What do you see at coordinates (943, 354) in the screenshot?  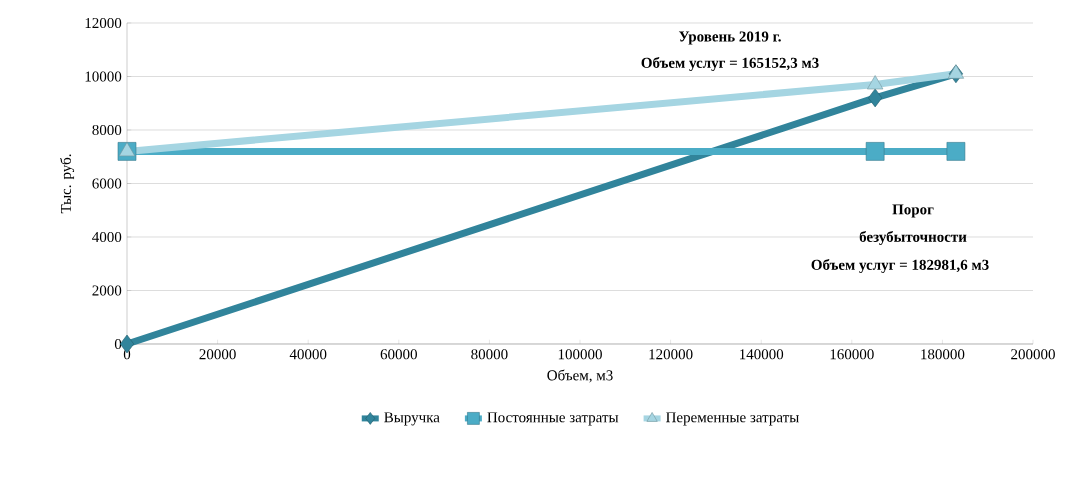 I see `x-tick-label: 180000` at bounding box center [943, 354].